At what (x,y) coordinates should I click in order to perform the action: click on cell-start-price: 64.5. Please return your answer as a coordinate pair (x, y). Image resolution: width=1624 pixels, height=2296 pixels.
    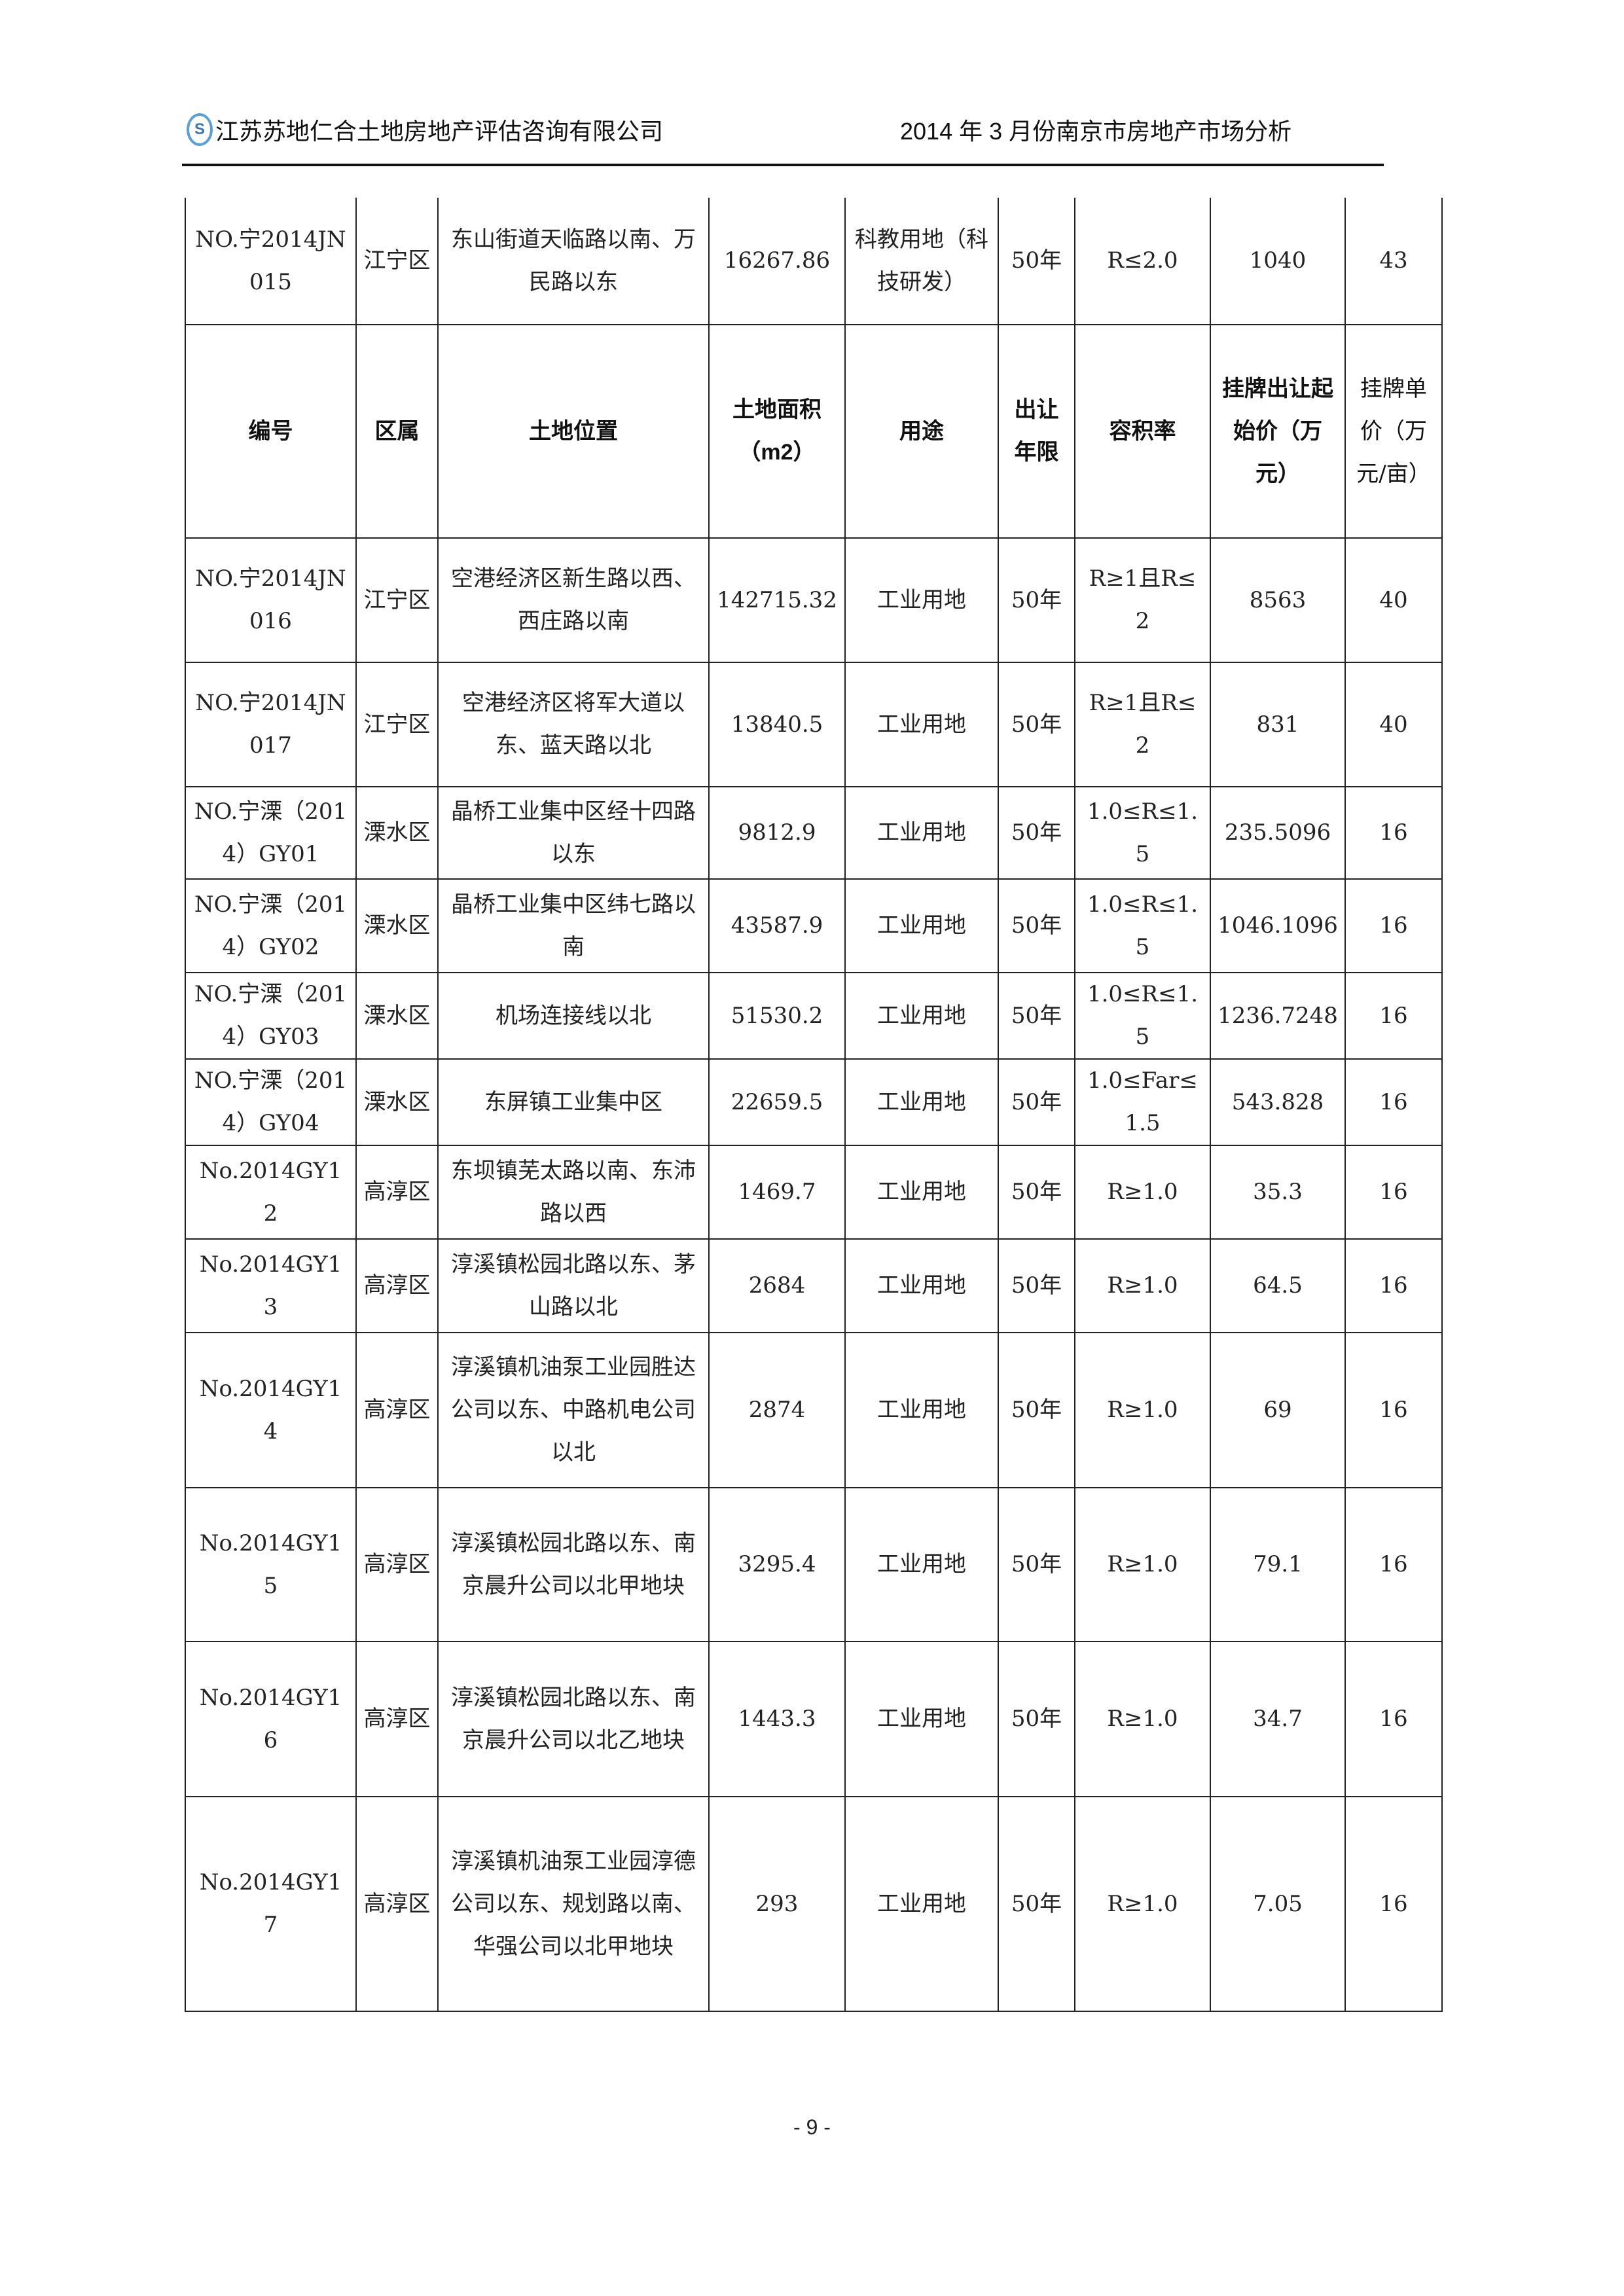
    Looking at the image, I should click on (1278, 1285).